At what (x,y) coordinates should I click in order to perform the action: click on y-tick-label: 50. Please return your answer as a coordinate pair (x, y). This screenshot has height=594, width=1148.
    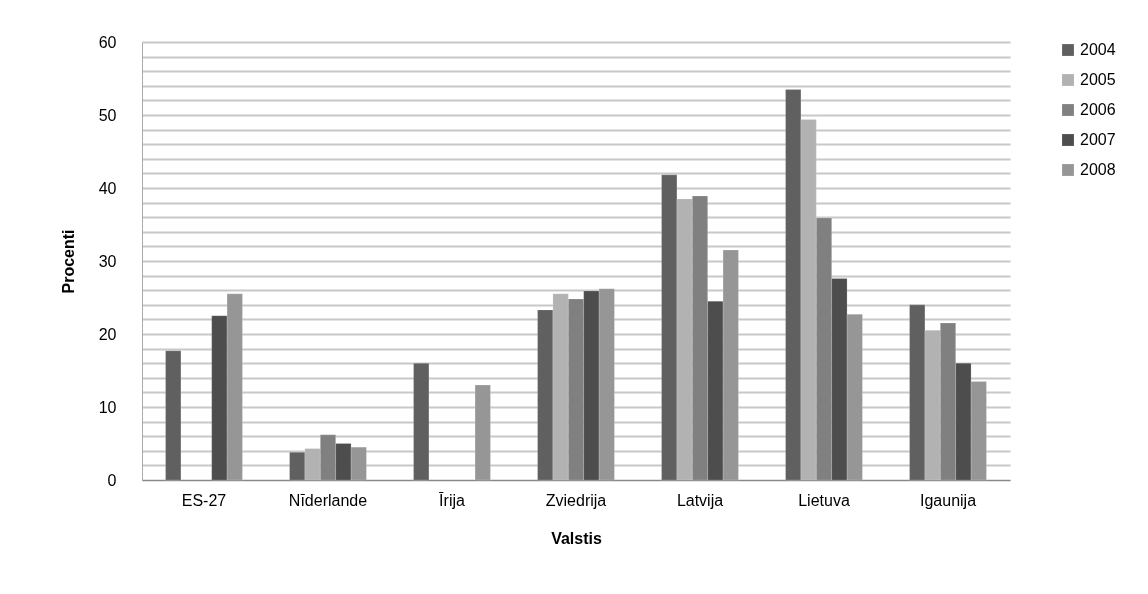
    Looking at the image, I should click on (107, 115).